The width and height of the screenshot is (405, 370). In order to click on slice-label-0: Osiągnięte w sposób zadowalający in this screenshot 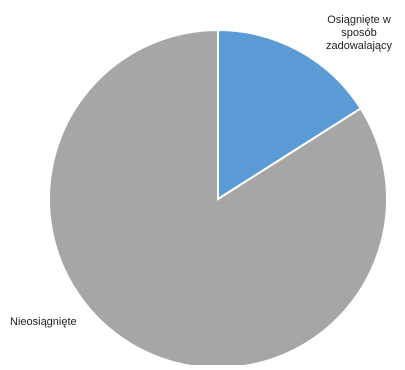, I will do `click(359, 33)`.